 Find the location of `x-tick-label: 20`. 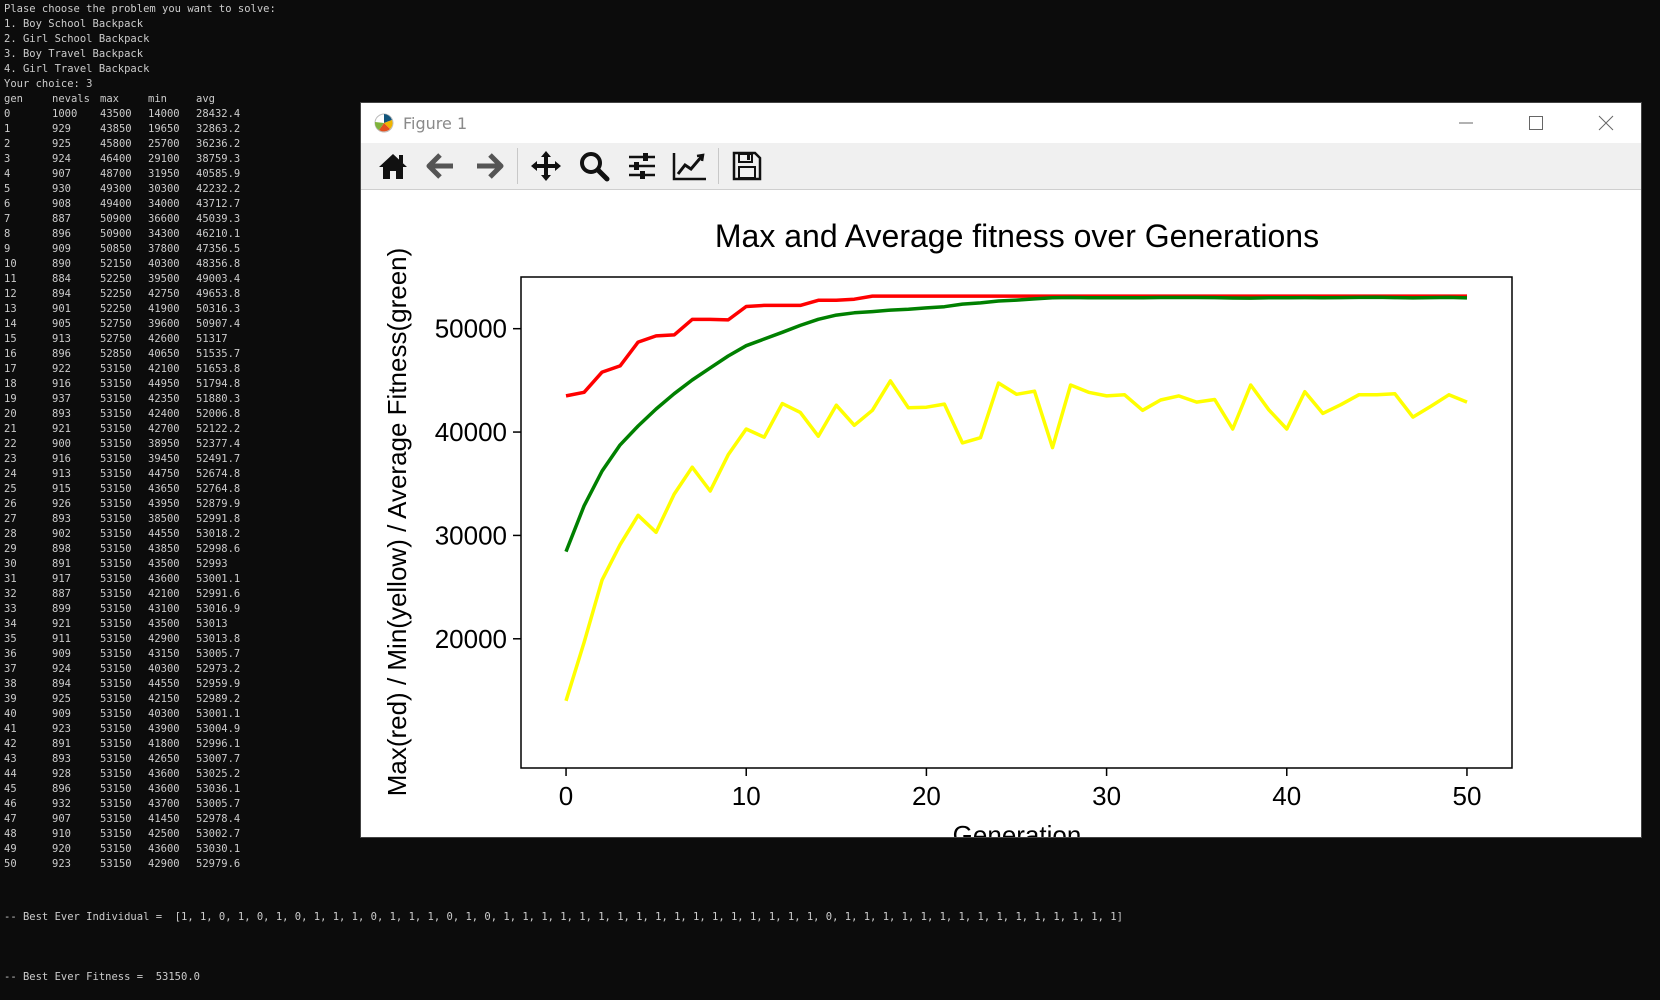

x-tick-label: 20 is located at coordinates (926, 796).